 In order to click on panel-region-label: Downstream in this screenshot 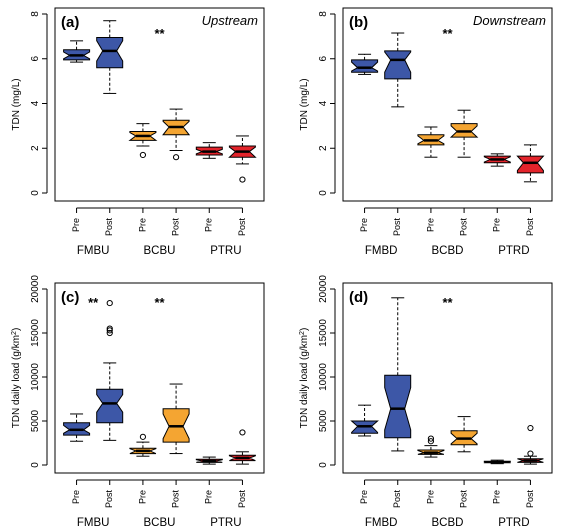, I will do `click(509, 20)`.